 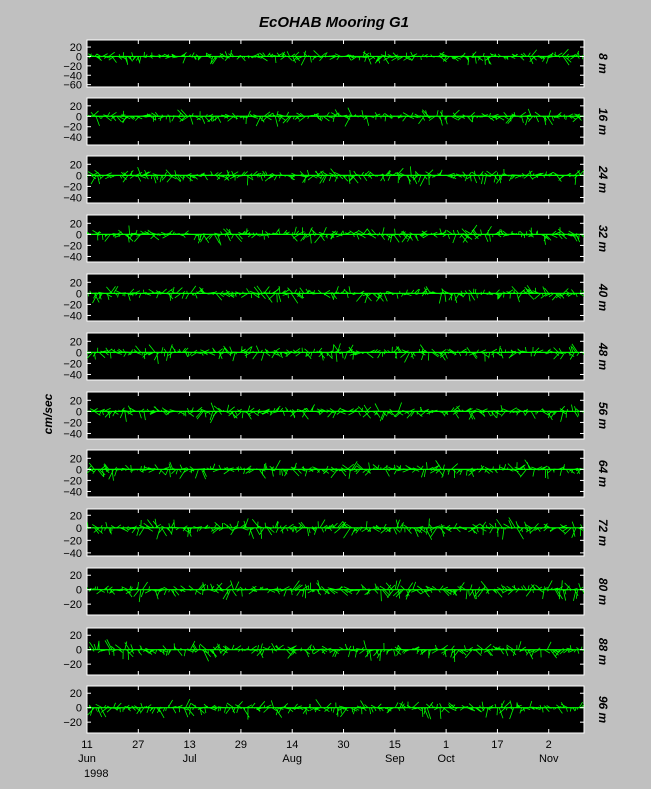 I want to click on x-month-label: Nov, so click(x=549, y=759).